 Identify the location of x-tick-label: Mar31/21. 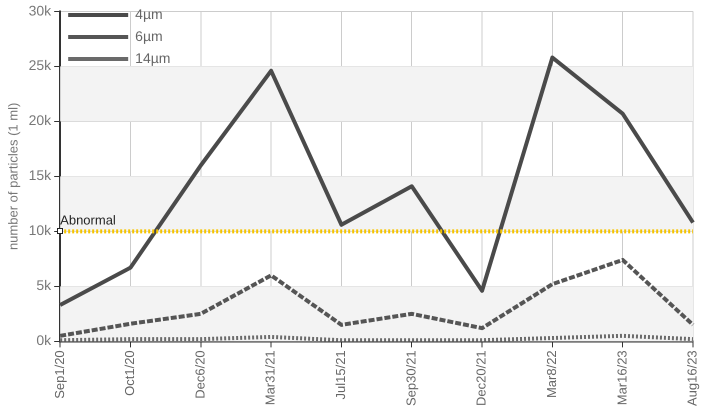
(270, 378).